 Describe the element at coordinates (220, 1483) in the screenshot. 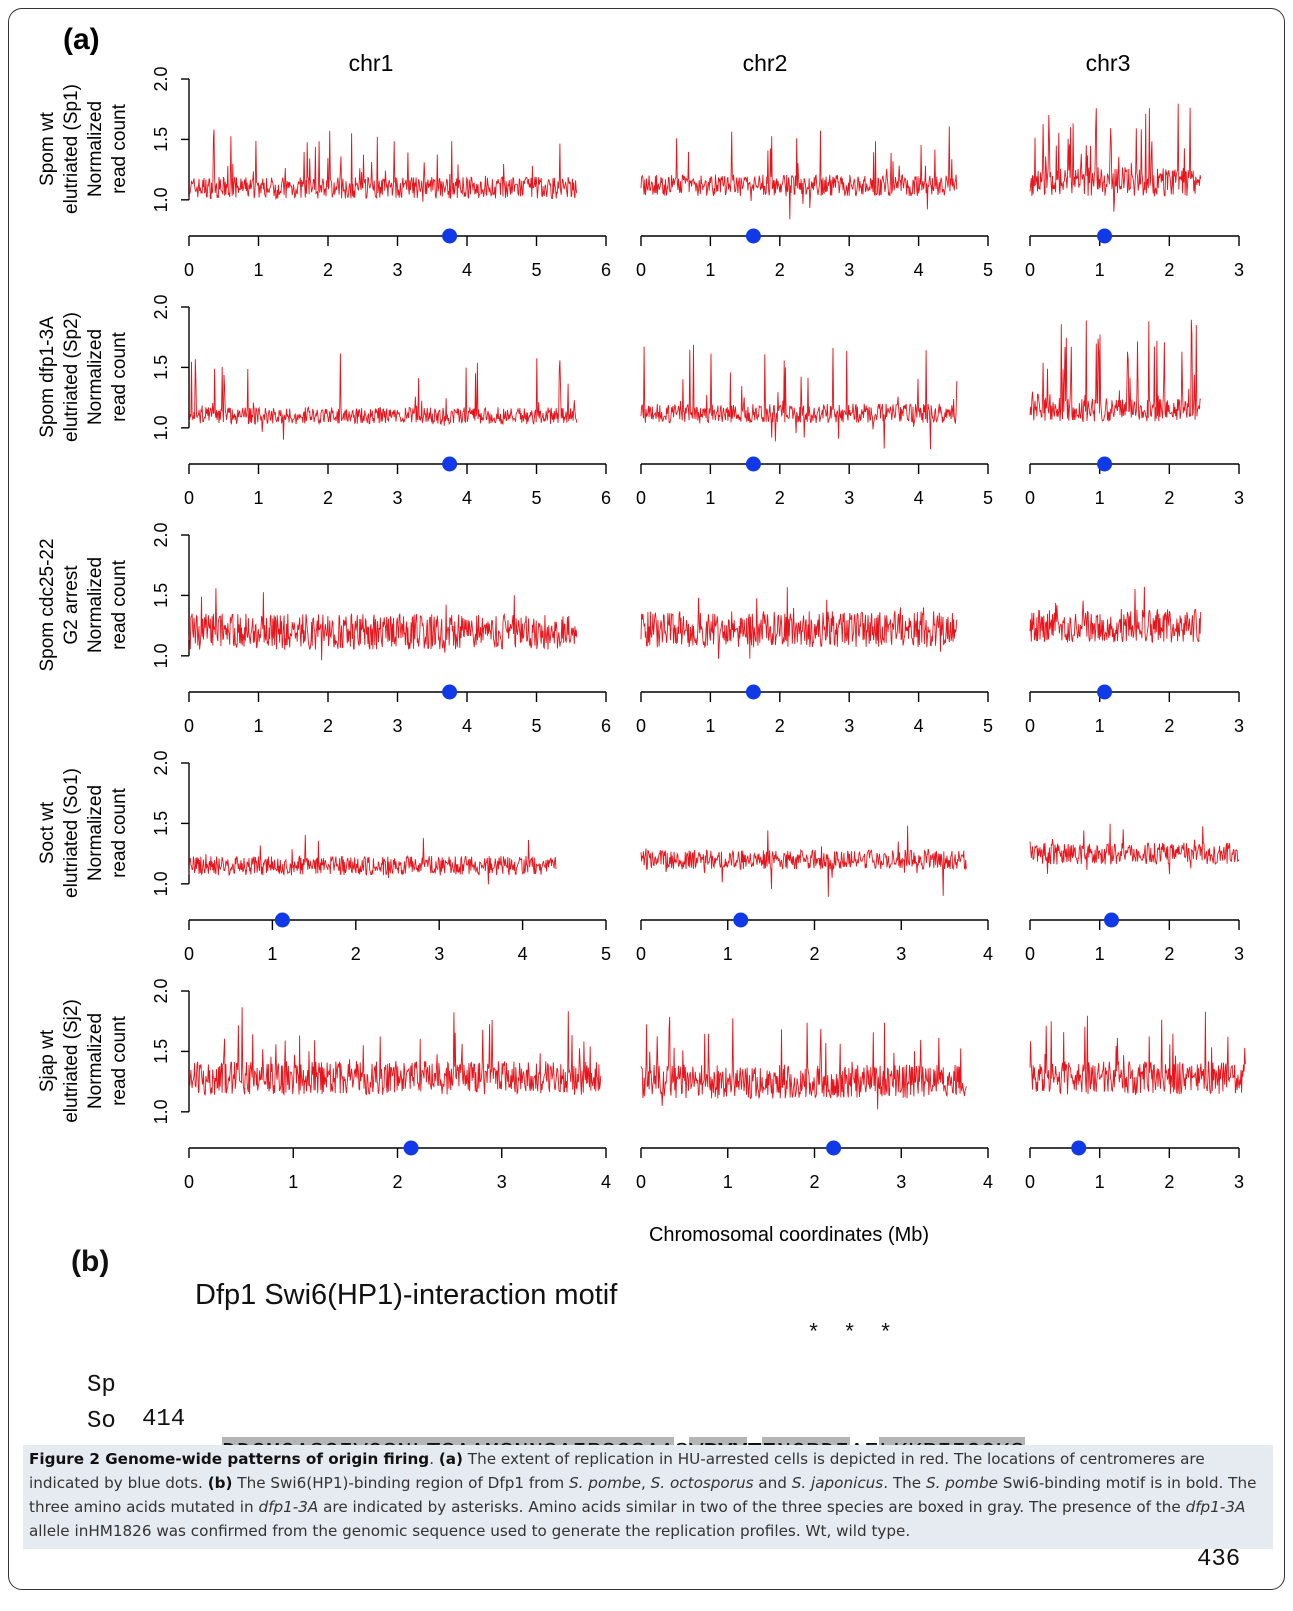

I see `caption-panel-b: (b)` at that location.